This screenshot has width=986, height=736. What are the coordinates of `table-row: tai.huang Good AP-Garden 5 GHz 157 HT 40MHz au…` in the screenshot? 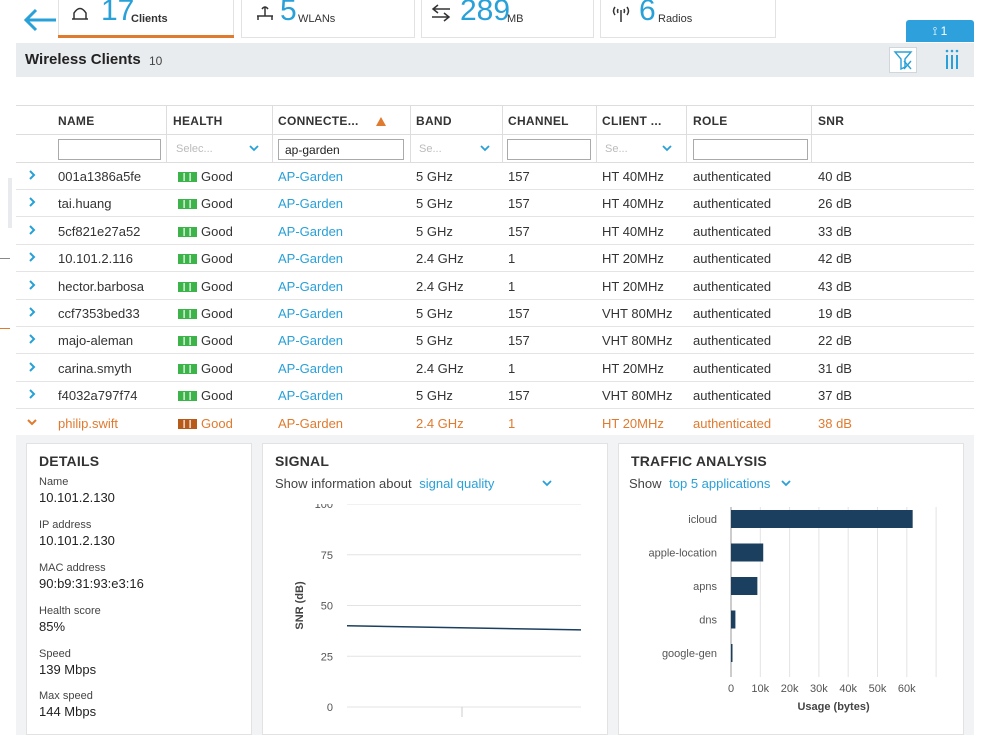 It's located at (495, 204).